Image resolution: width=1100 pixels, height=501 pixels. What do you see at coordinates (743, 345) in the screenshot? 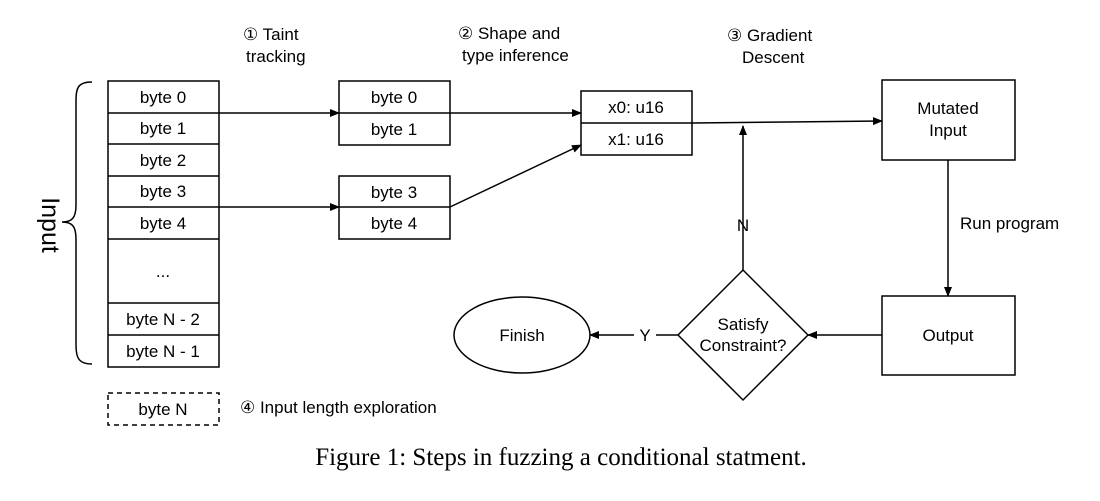
I see `satisfy-label-2: Constraint?` at bounding box center [743, 345].